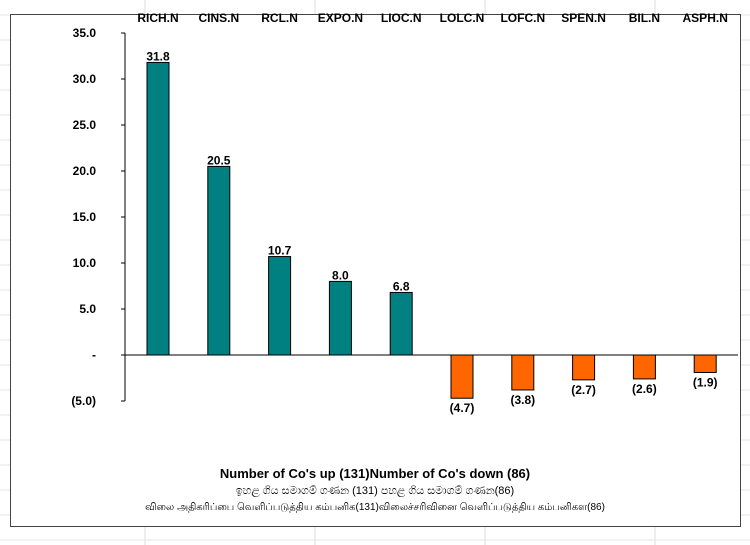 The height and width of the screenshot is (545, 750). I want to click on y-tick-label: 15.0, so click(85, 217).